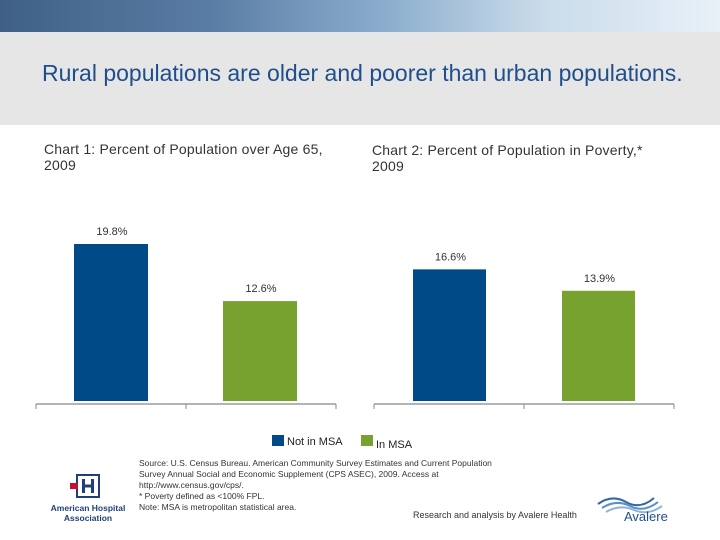 The image size is (720, 540). What do you see at coordinates (315, 442) in the screenshot?
I see `legend-label-not-in-msa: Not in MSA` at bounding box center [315, 442].